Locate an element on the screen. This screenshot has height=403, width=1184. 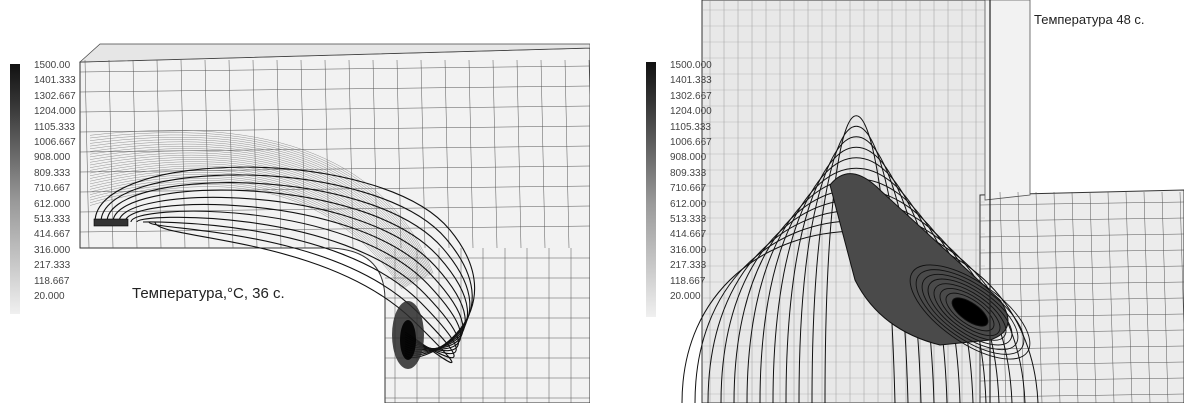
legend-level: 1401.333 is located at coordinates (691, 81).